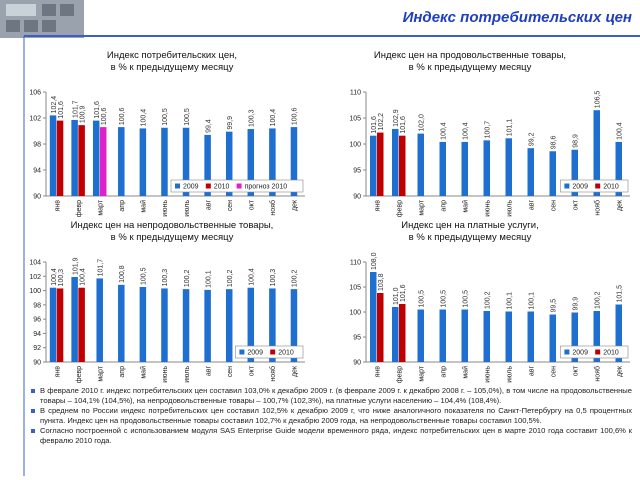  I want to click on value-label: 100,6, so click(122, 116).